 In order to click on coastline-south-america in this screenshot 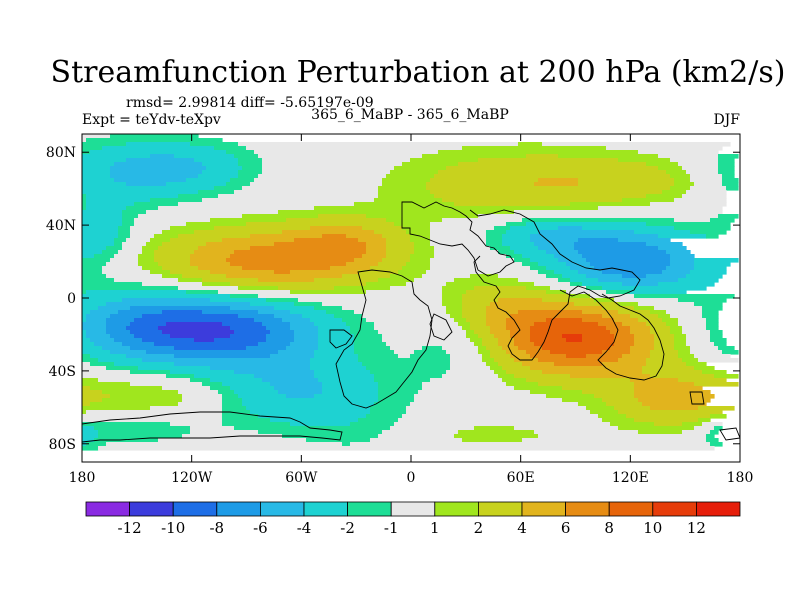, I will do `click(384, 339)`.